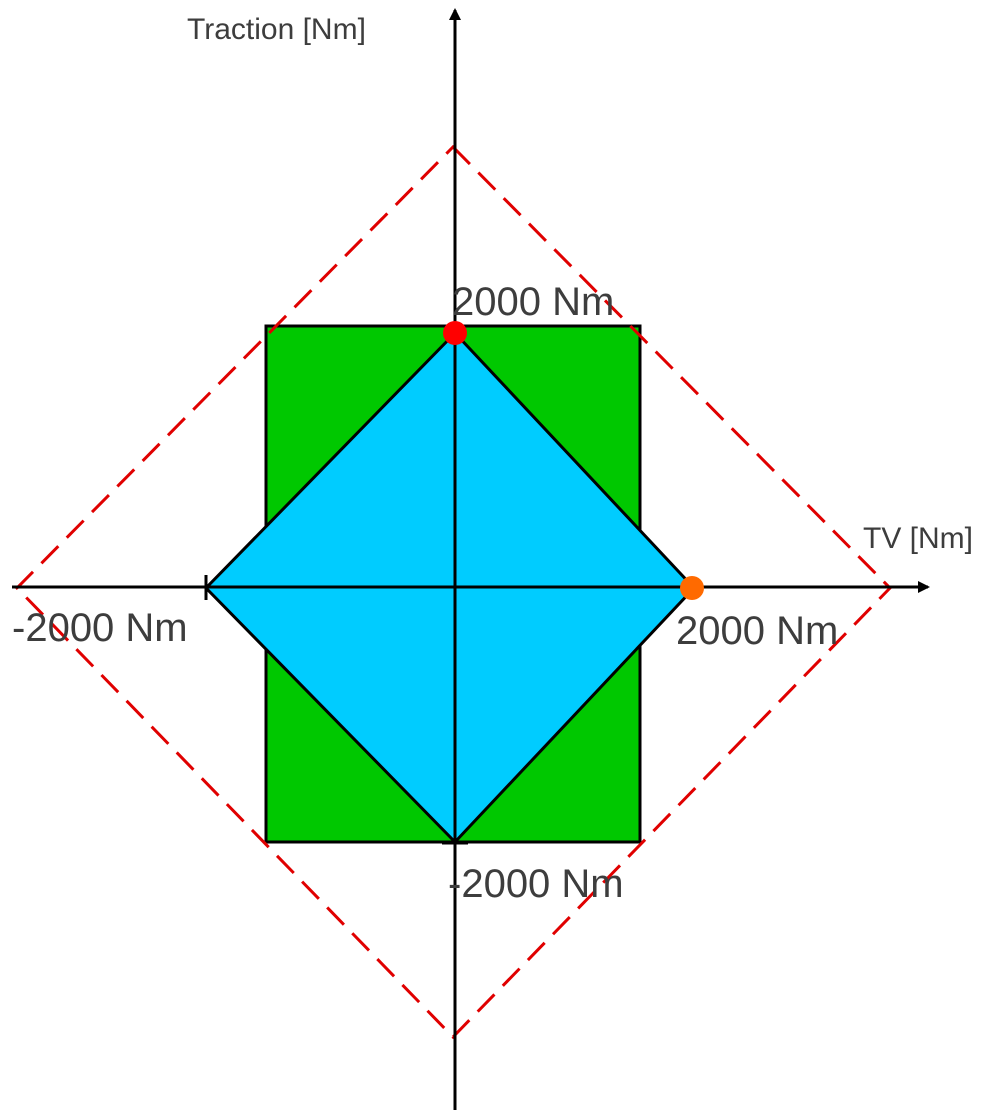  What do you see at coordinates (536, 884) in the screenshot?
I see `tick-label-bottom: -2000 Nm` at bounding box center [536, 884].